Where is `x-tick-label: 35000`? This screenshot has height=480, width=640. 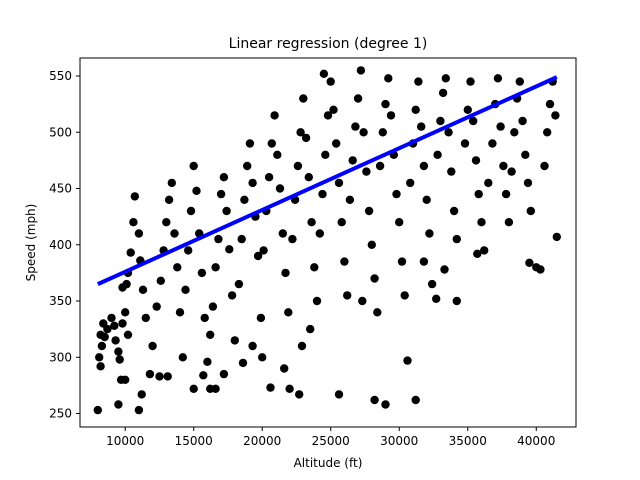 x-tick-label: 35000 is located at coordinates (468, 441).